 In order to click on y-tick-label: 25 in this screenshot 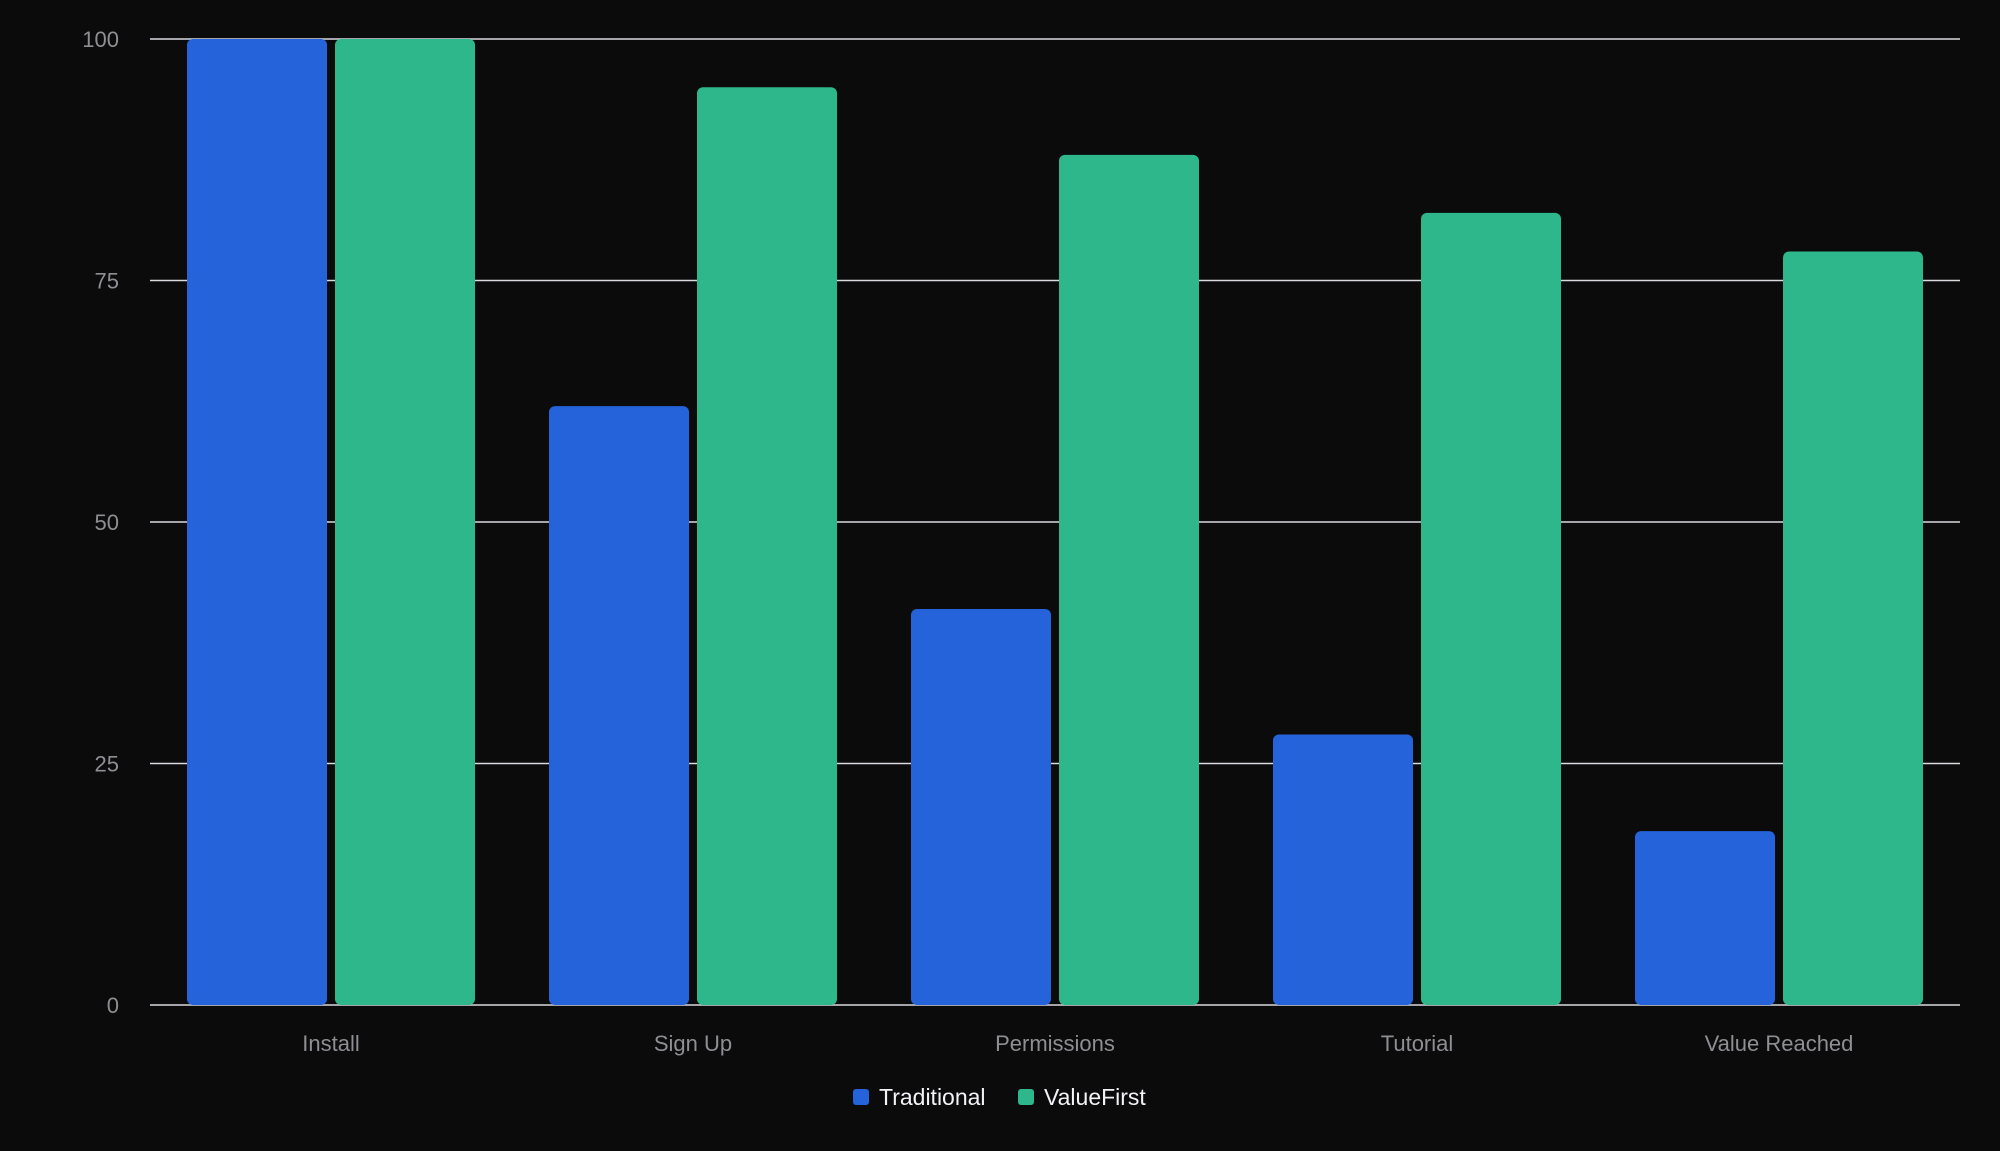, I will do `click(107, 764)`.